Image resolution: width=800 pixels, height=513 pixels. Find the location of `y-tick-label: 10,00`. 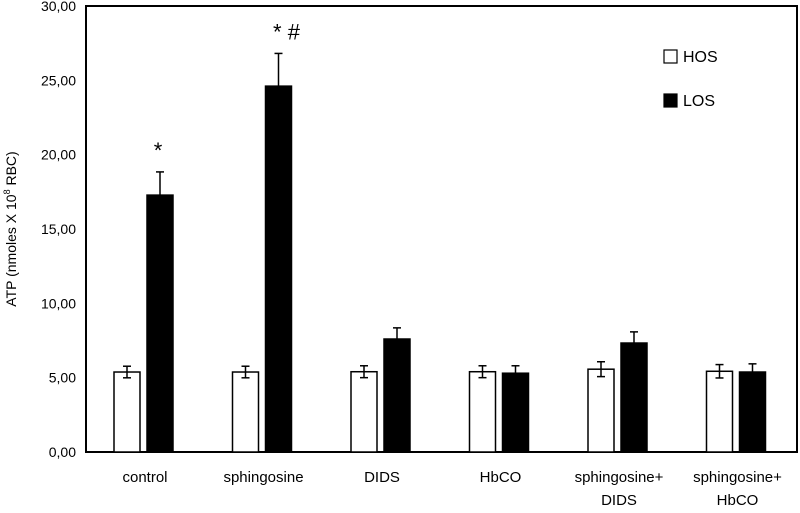

y-tick-label: 10,00 is located at coordinates (58, 303).